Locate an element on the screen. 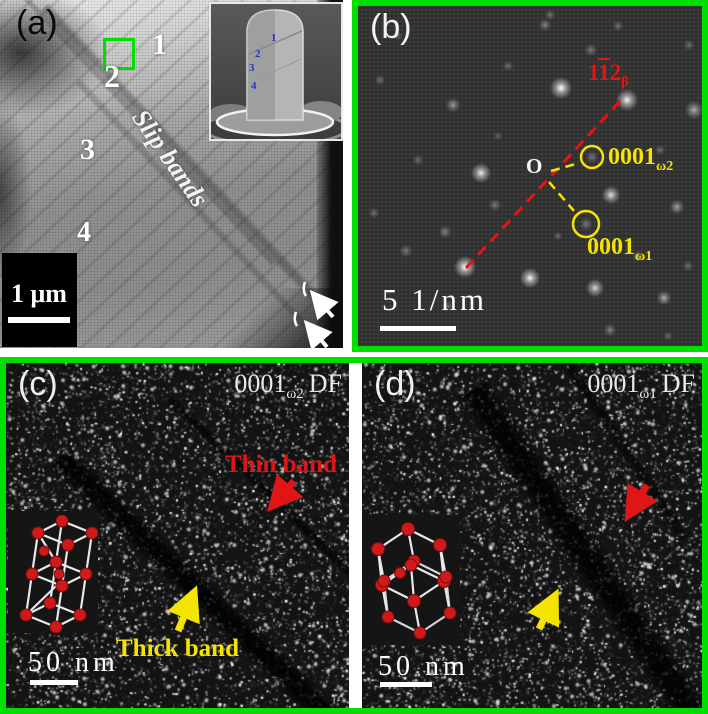 The height and width of the screenshot is (714, 708). title-sub: ω2 is located at coordinates (295, 394).